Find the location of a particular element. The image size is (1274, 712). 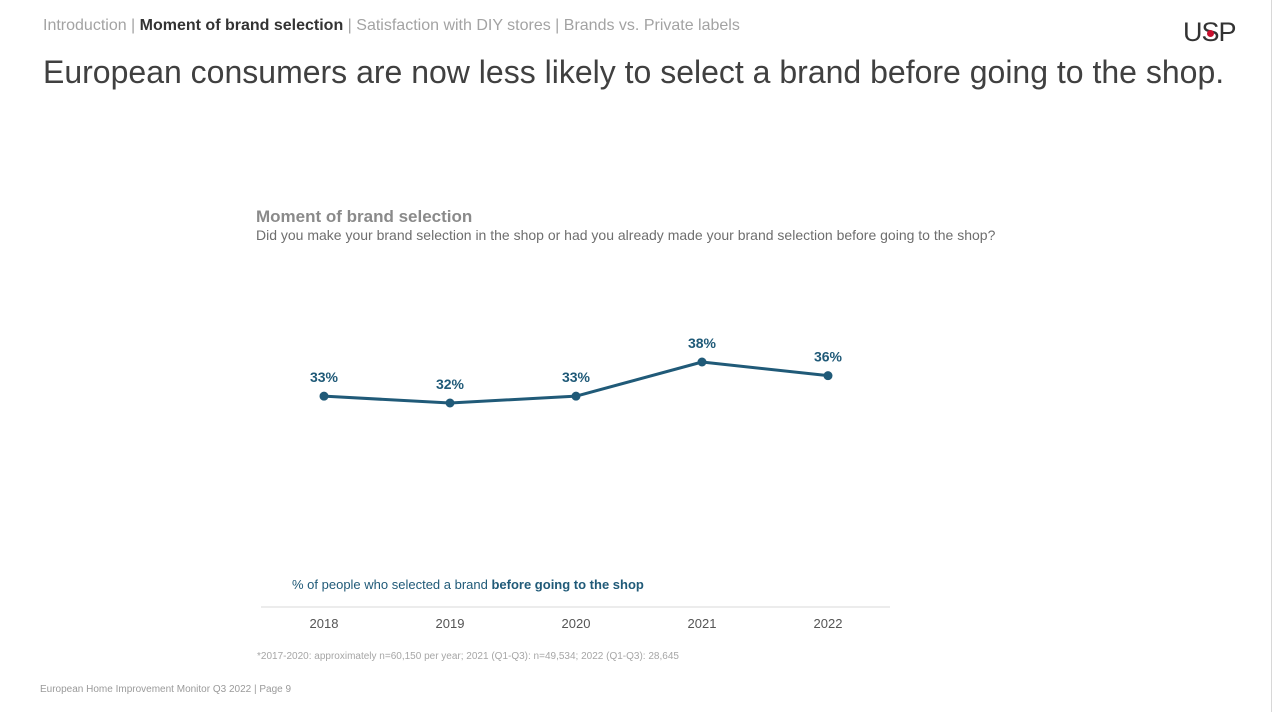

series-label-emphasis: before going to the shop is located at coordinates (567, 584).